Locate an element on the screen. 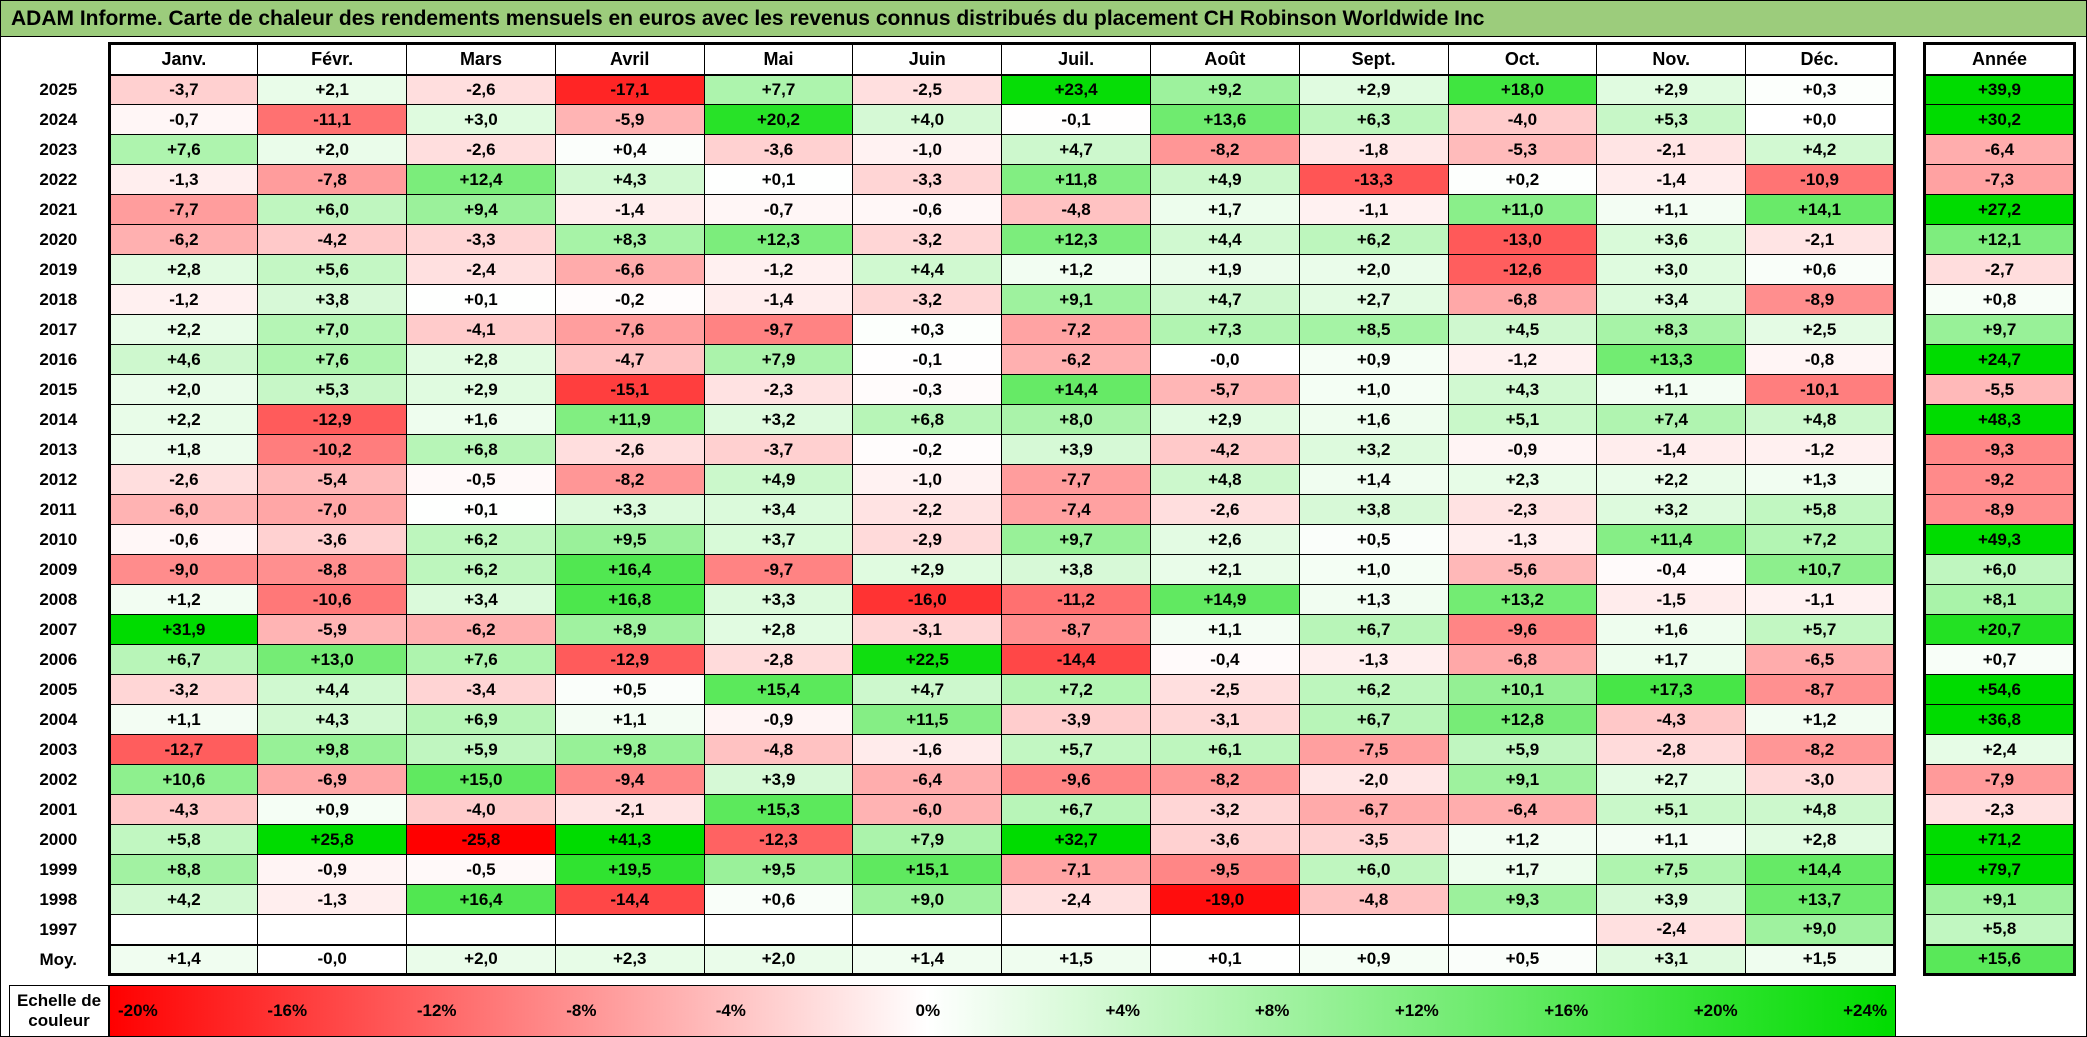 Image resolution: width=2087 pixels, height=1037 pixels. row-label: 2020 is located at coordinates (59, 239).